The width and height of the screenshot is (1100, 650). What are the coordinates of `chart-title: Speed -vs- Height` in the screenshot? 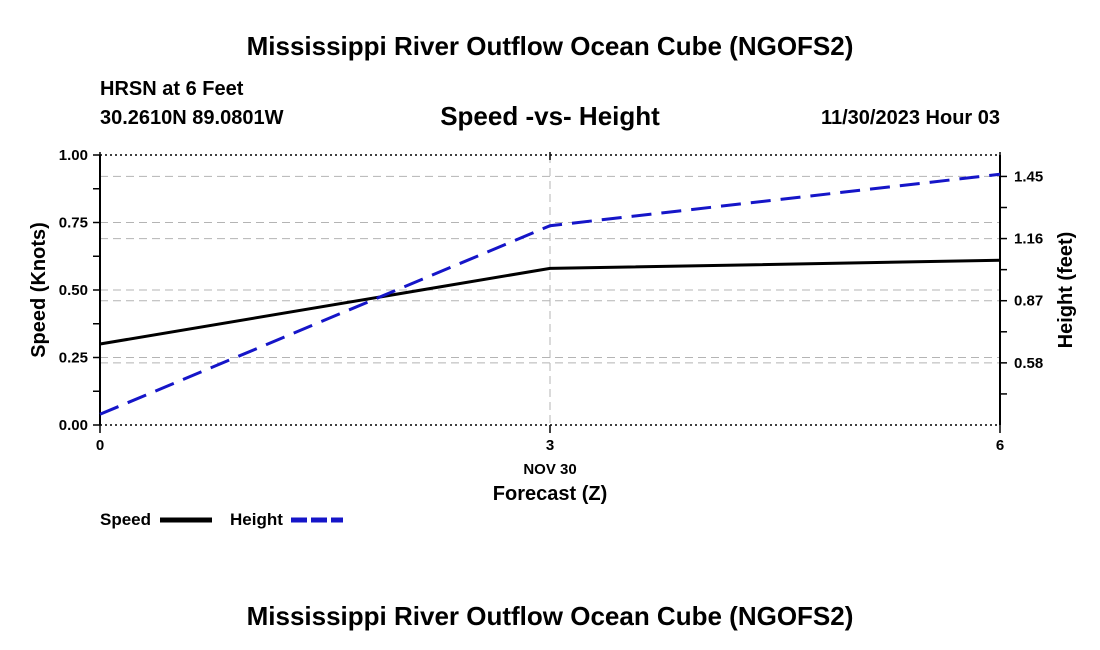 It's located at (550, 116).